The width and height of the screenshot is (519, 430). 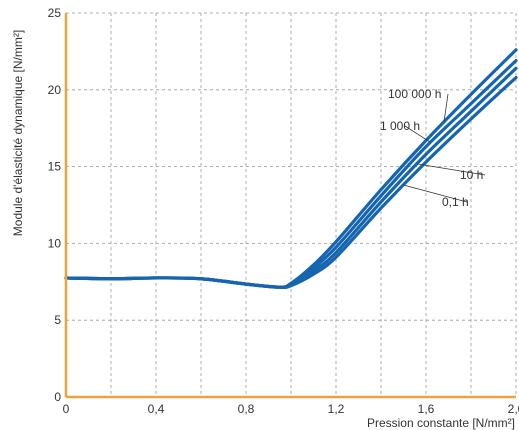 I want to click on y-tick-label: 20, so click(x=55, y=90).